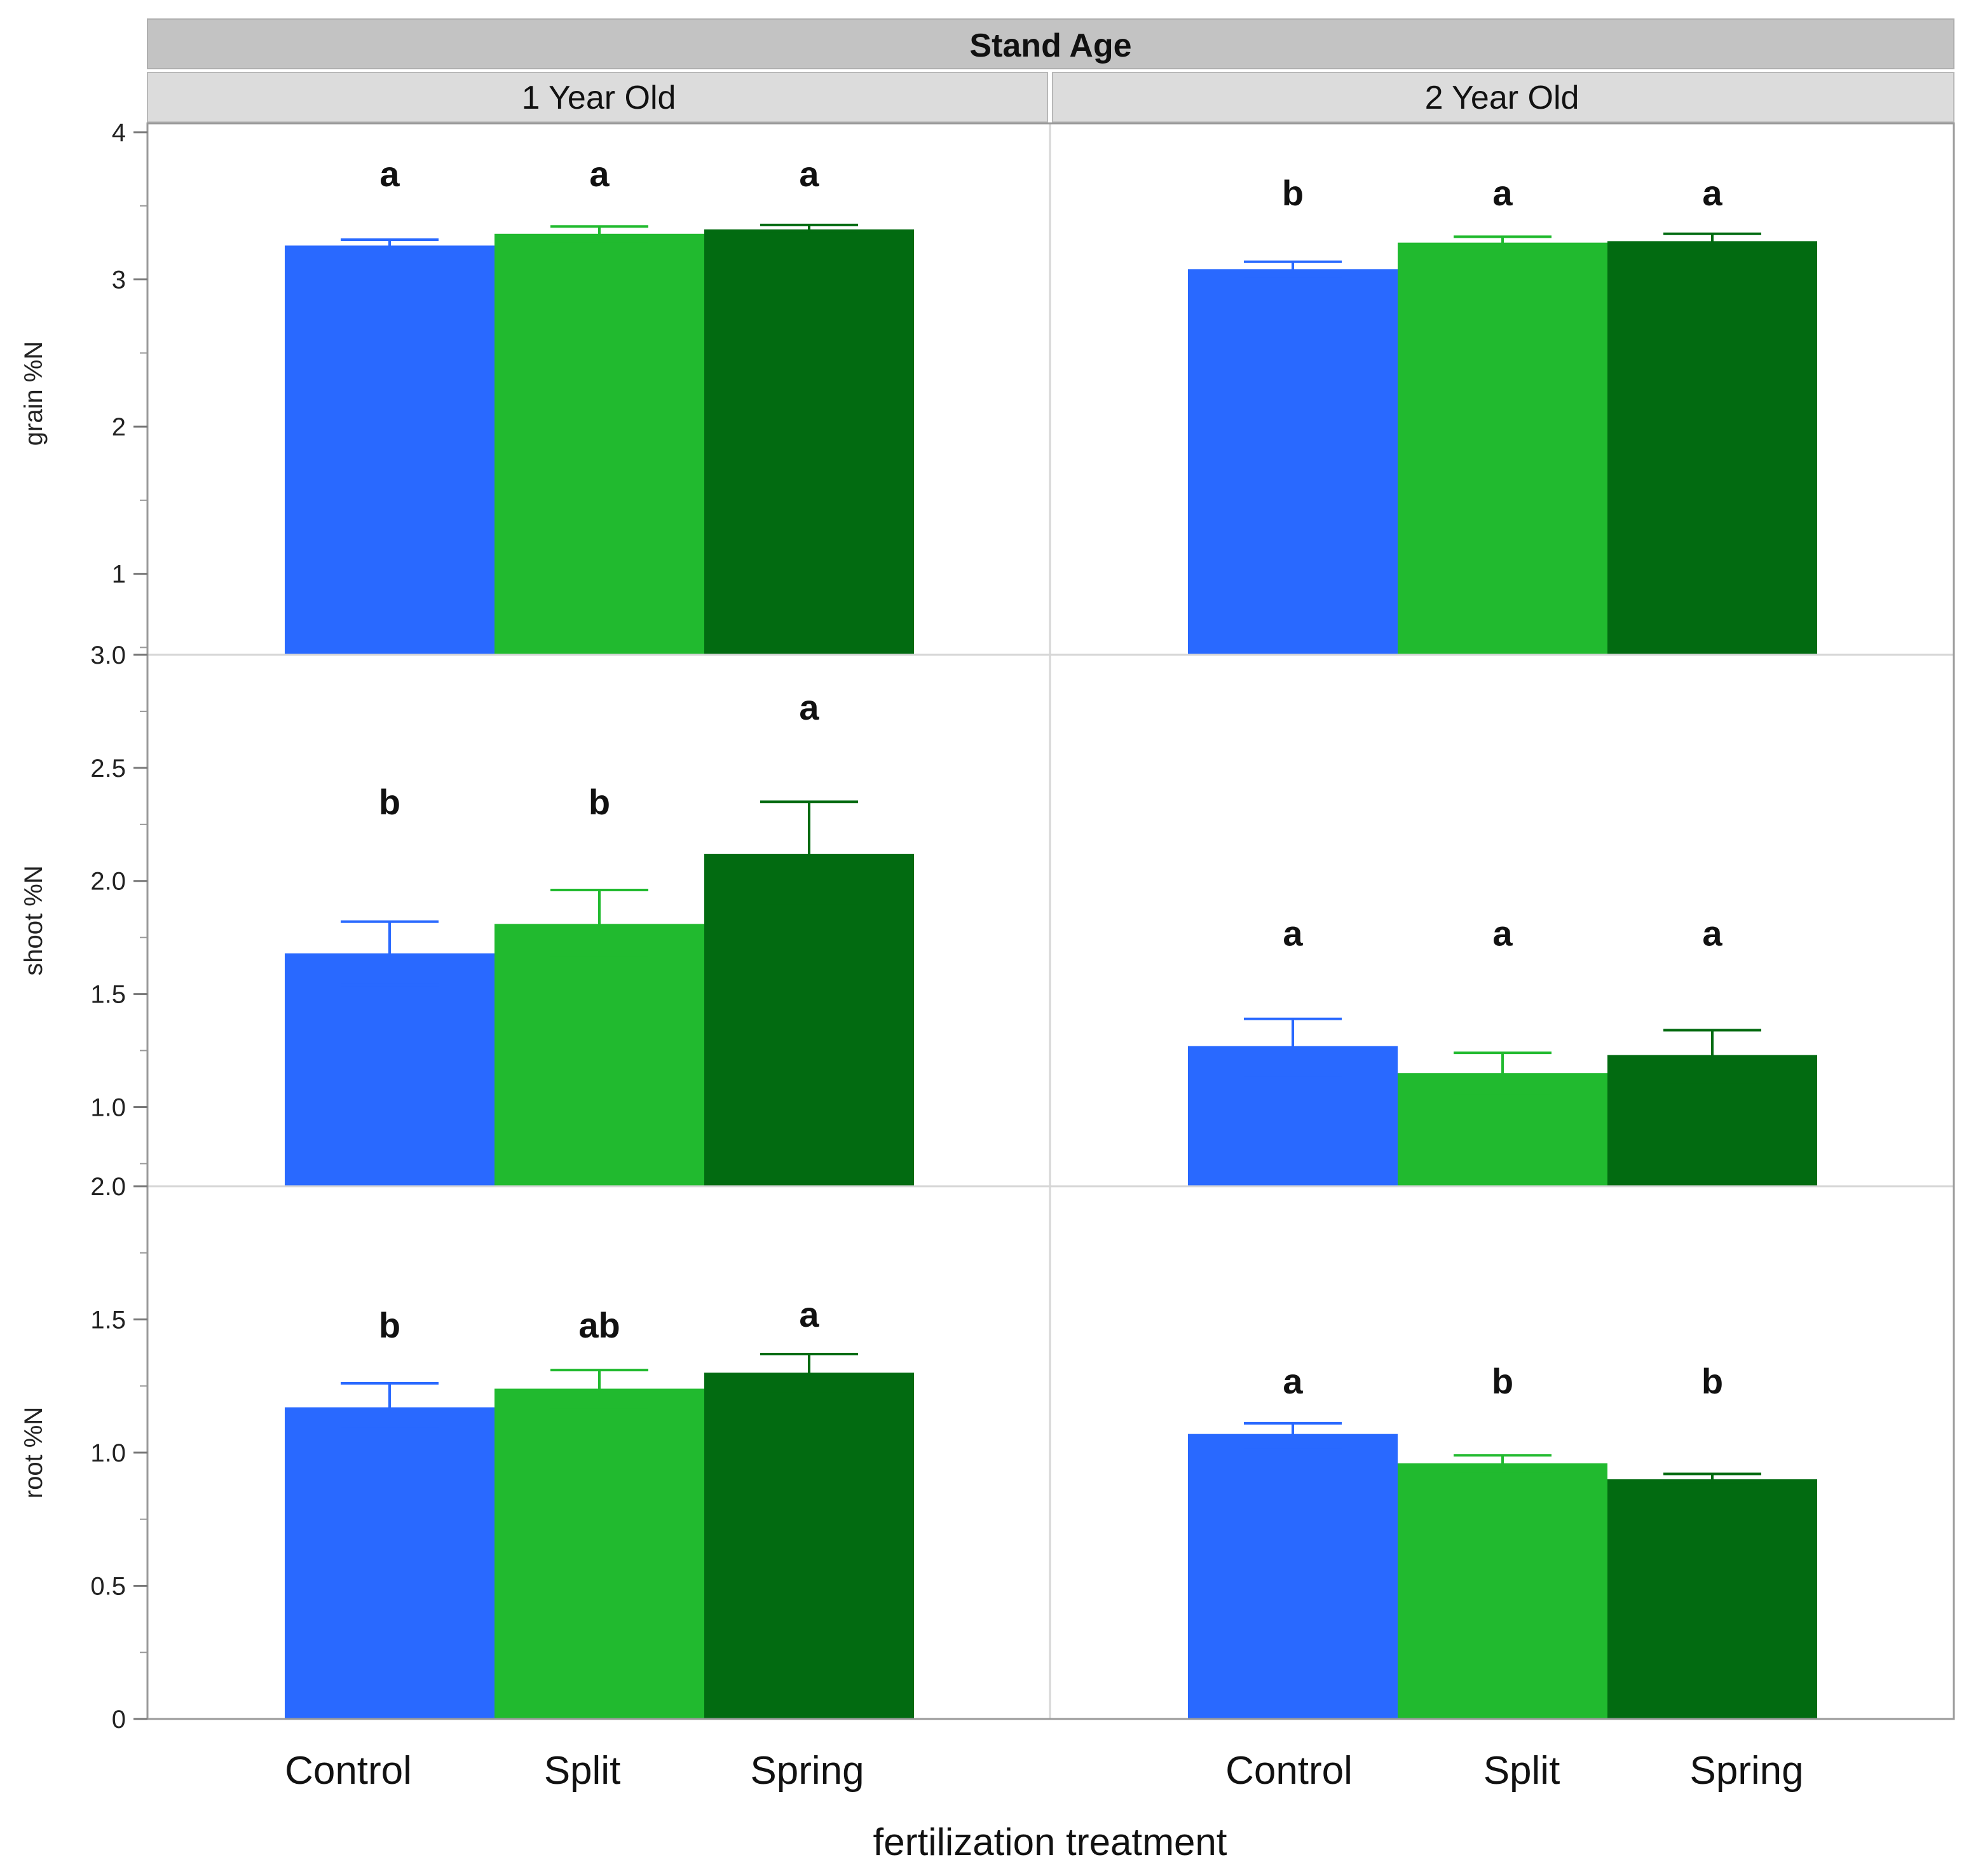 The height and width of the screenshot is (1876, 1971). What do you see at coordinates (807, 1771) in the screenshot?
I see `x-category-label-1-spring: Spring` at bounding box center [807, 1771].